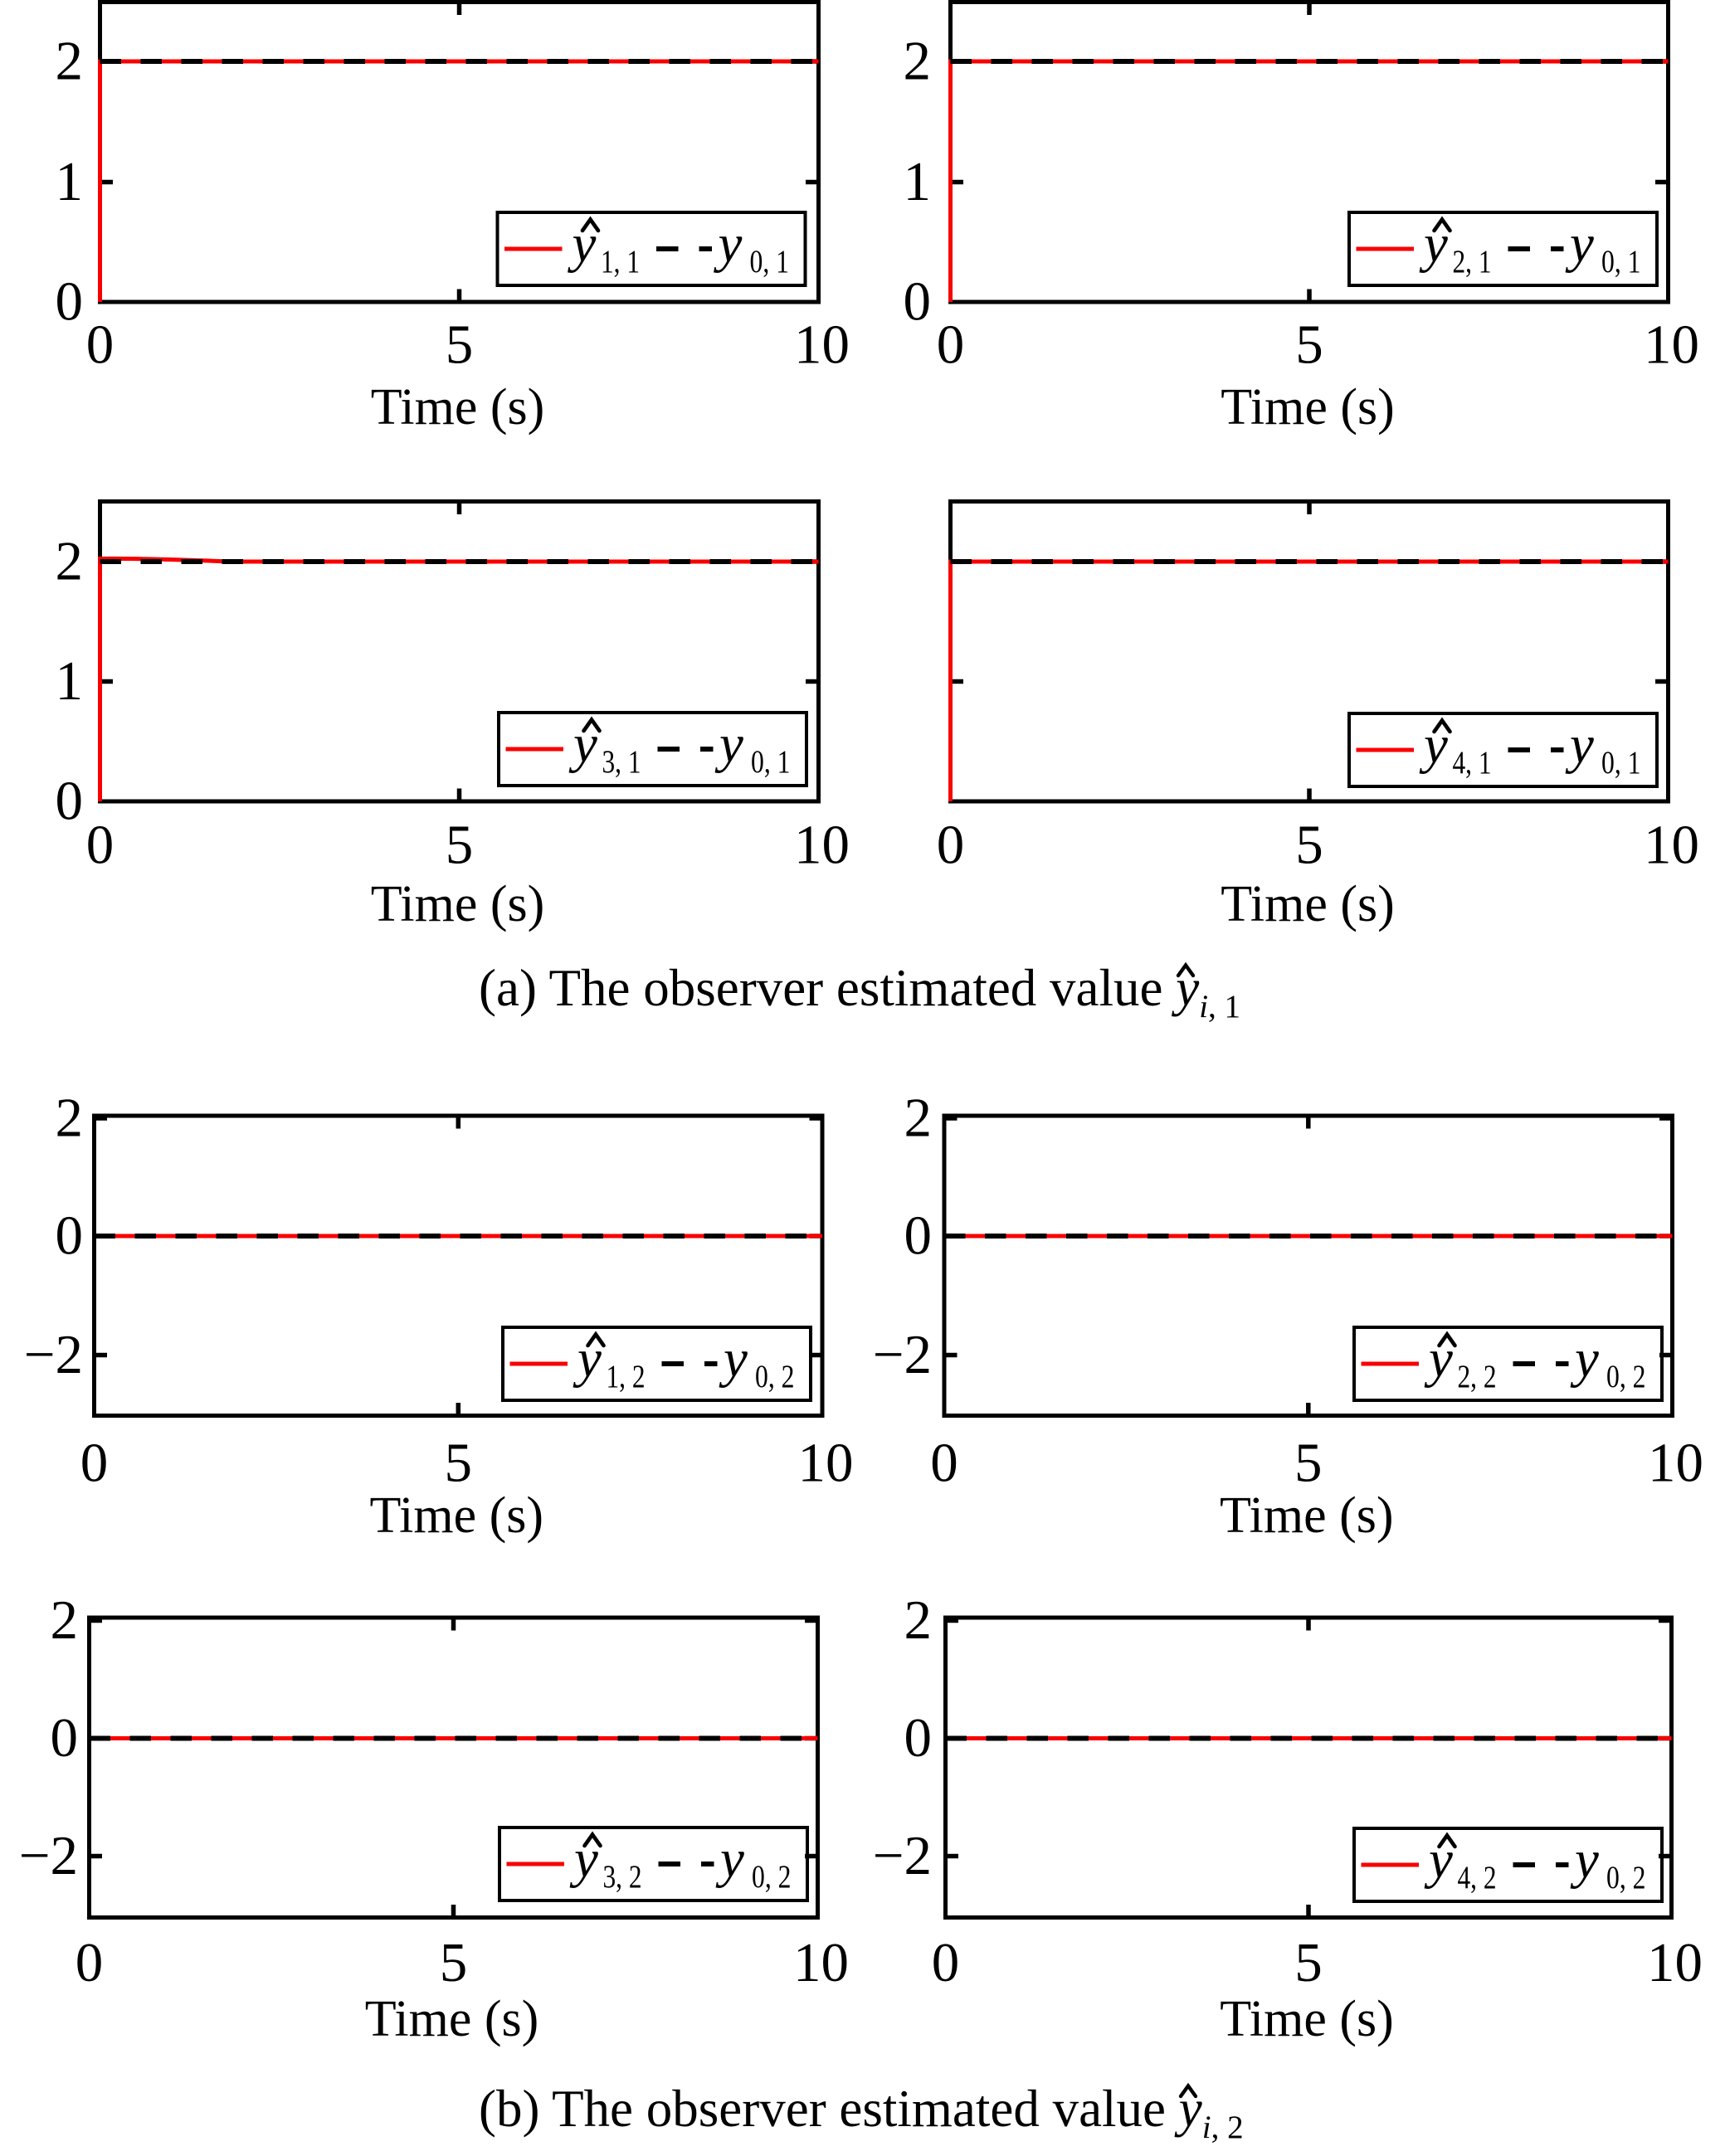 This screenshot has width=1725, height=2156. I want to click on svg-text:(a) The observer estimated val: (a) The observer estimated value yi, 1, so click(859, 991).